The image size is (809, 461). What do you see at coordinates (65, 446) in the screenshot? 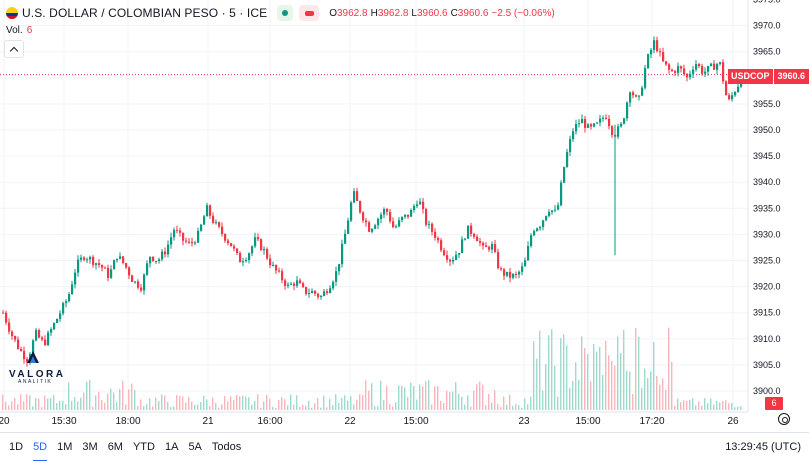
I see `range-button-1m: 1M` at bounding box center [65, 446].